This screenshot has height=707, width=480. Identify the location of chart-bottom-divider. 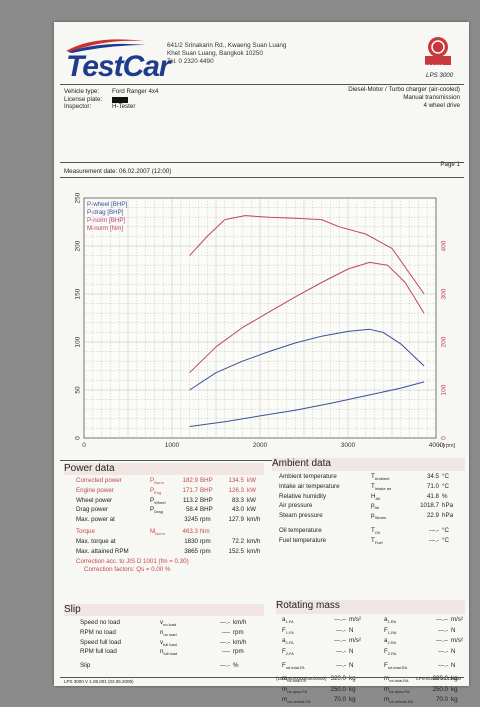
(262, 460).